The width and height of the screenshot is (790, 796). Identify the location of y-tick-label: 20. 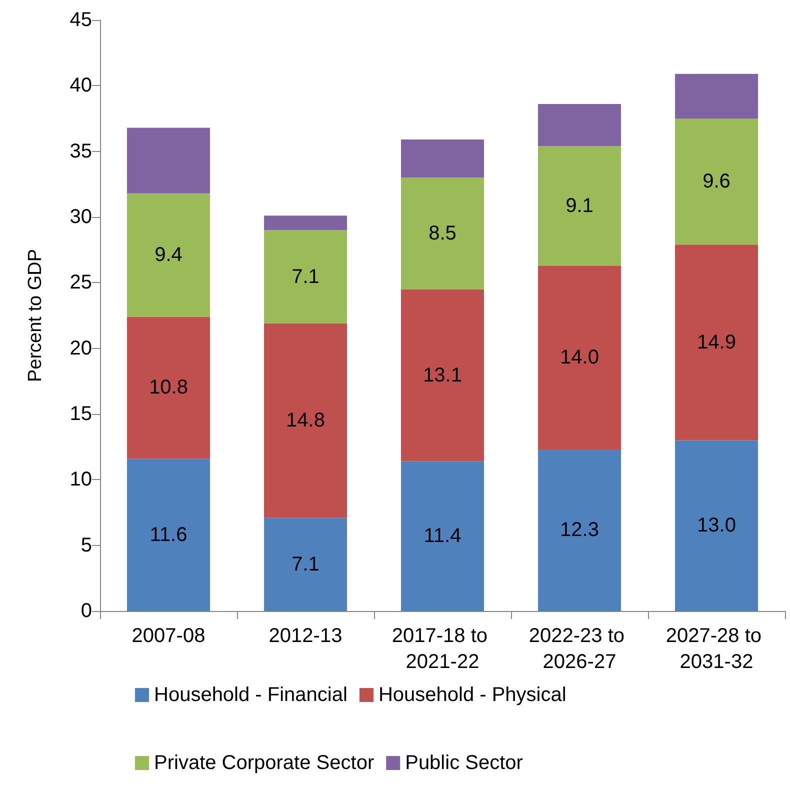
(81, 348).